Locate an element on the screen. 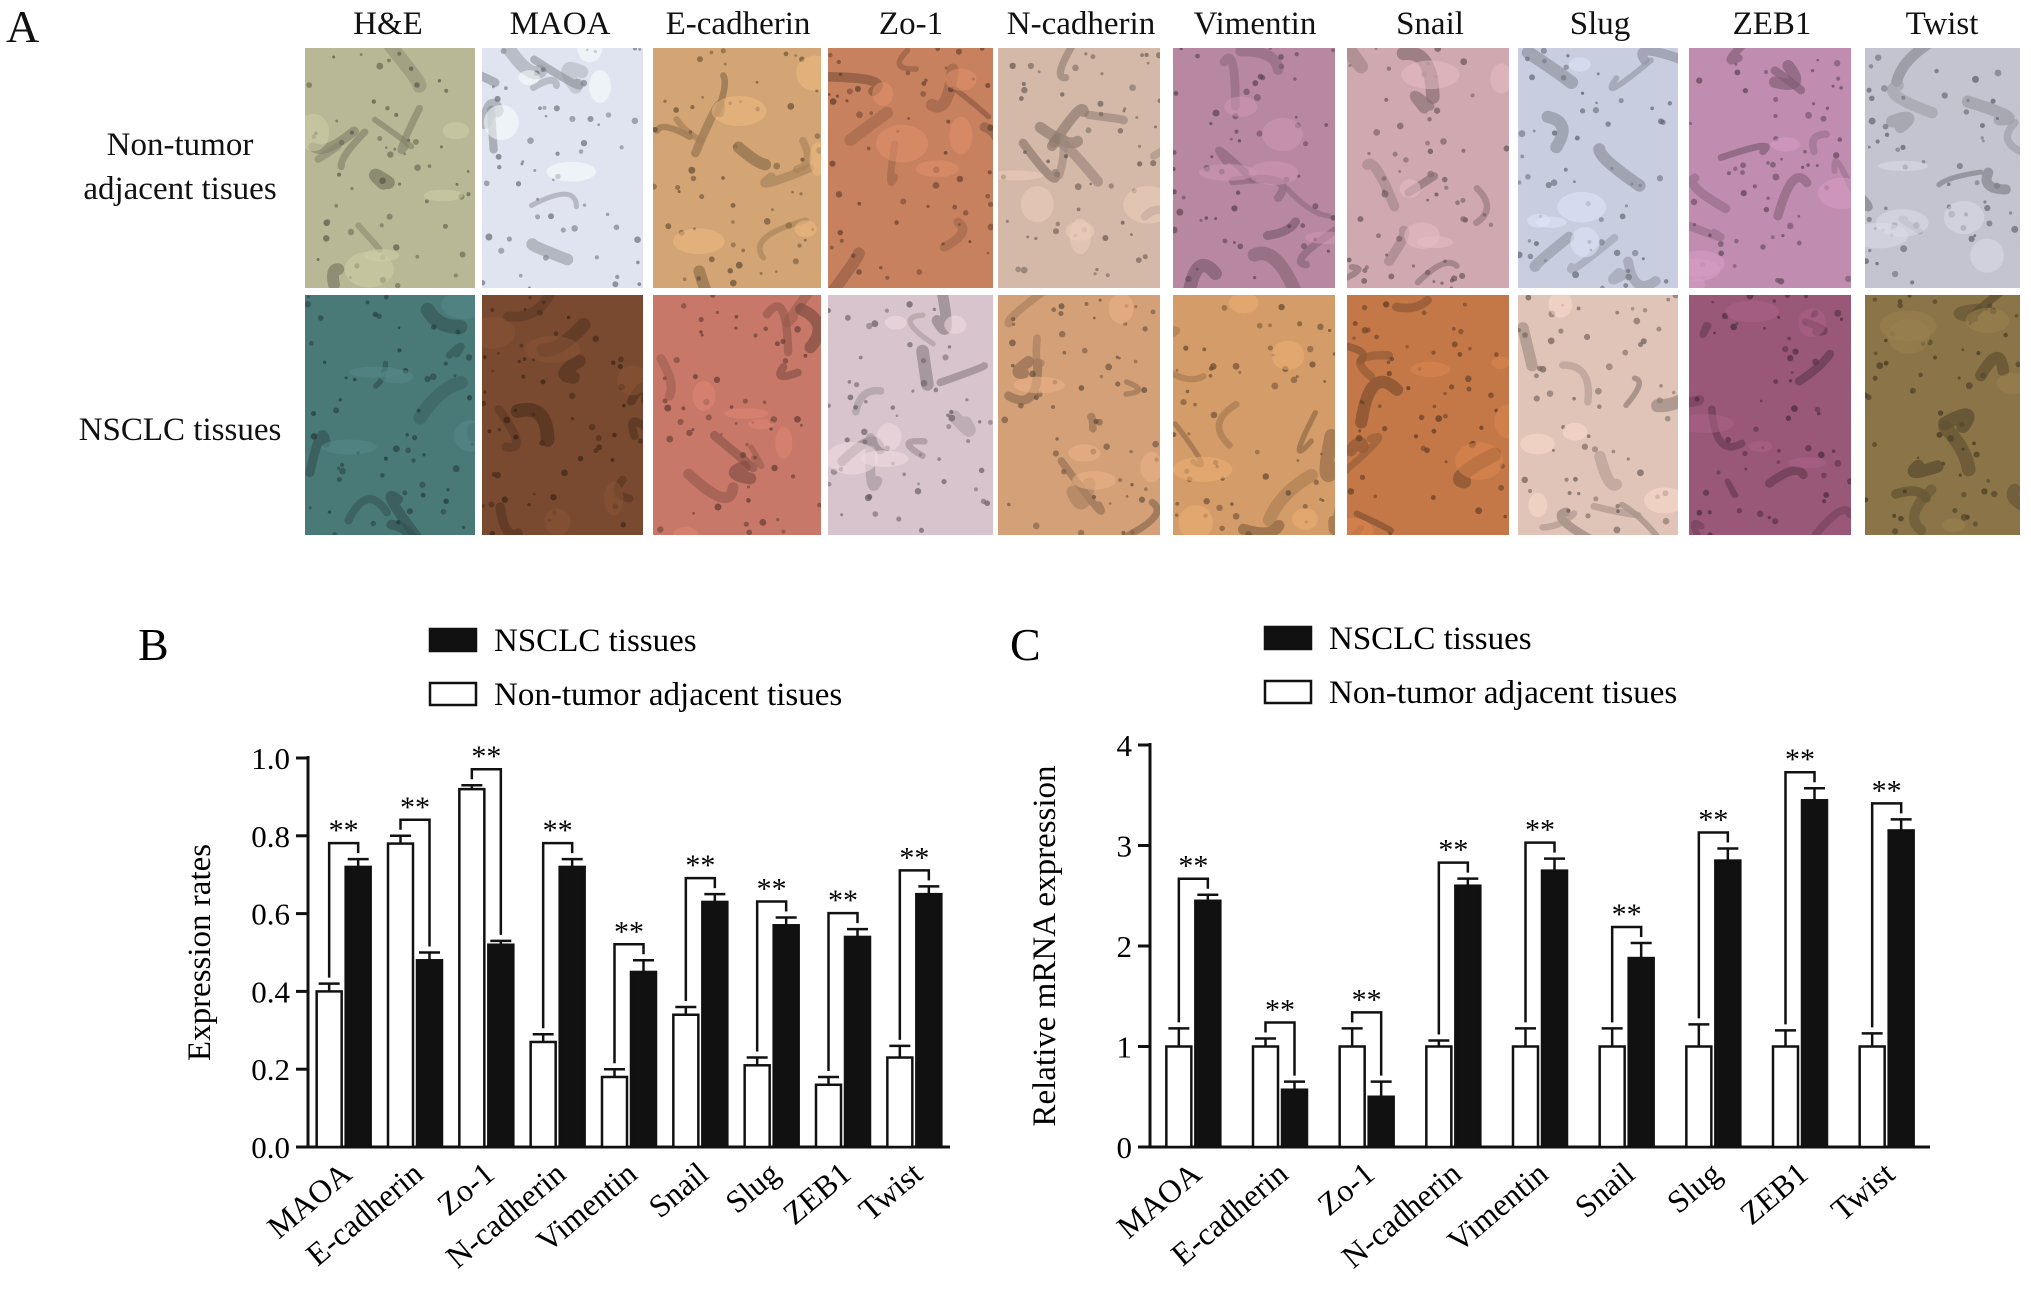 The width and height of the screenshot is (2031, 1311). y-tick-label: 3 is located at coordinates (1125, 846).